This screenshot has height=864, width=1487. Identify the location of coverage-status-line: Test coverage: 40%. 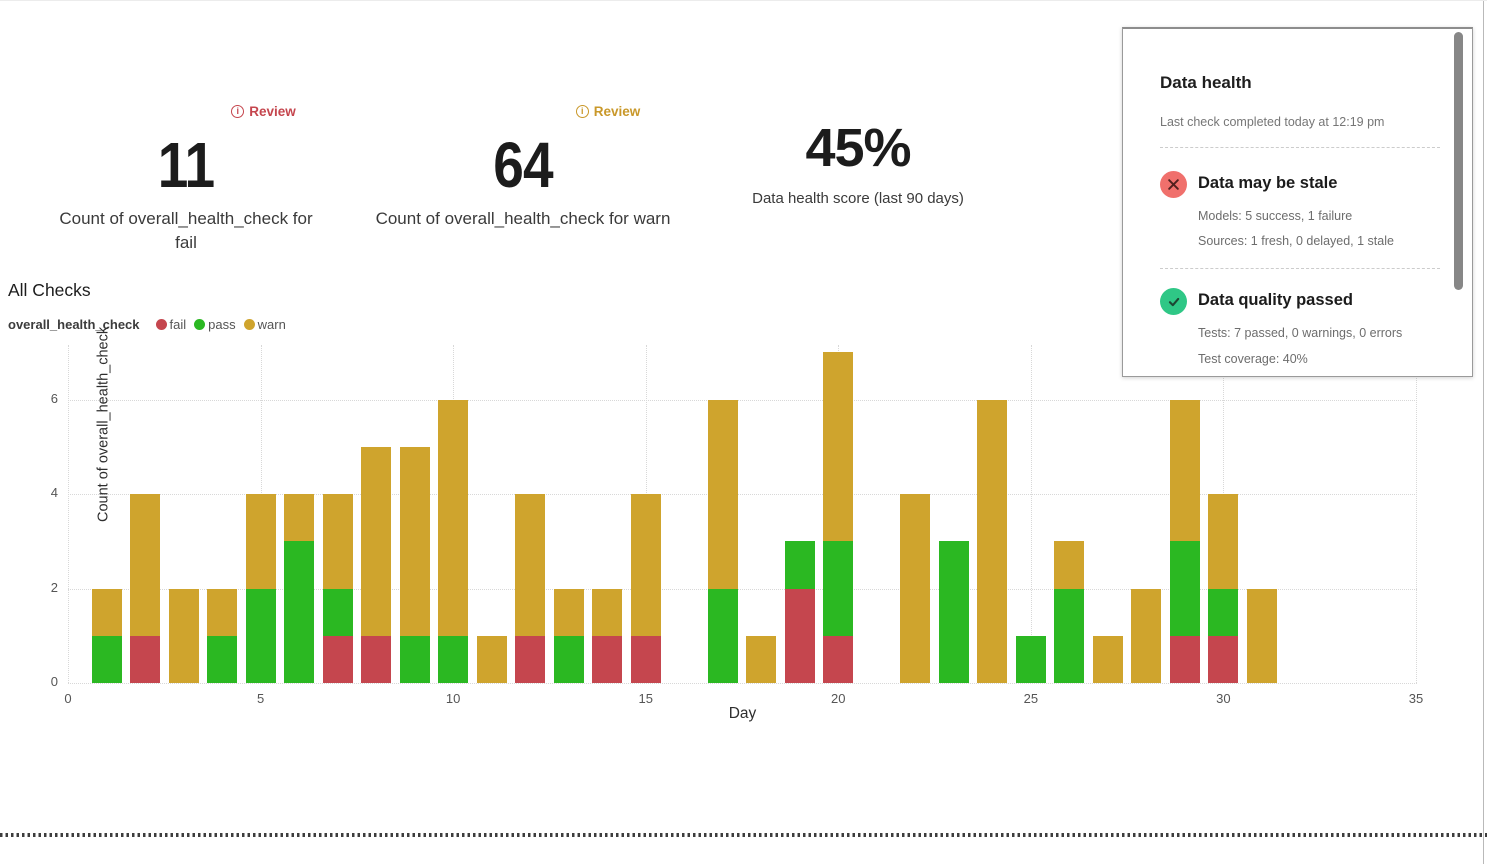
(1253, 359).